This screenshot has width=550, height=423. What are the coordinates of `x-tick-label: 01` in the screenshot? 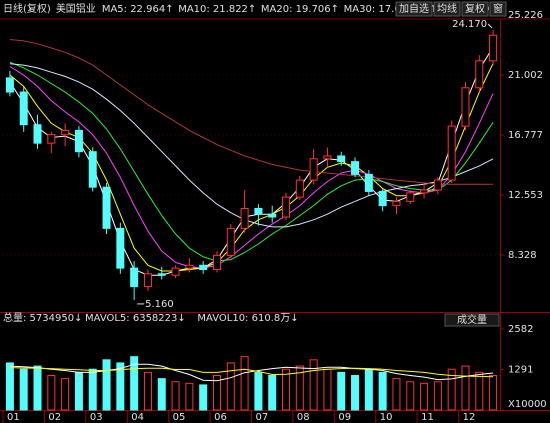 It's located at (13, 417).